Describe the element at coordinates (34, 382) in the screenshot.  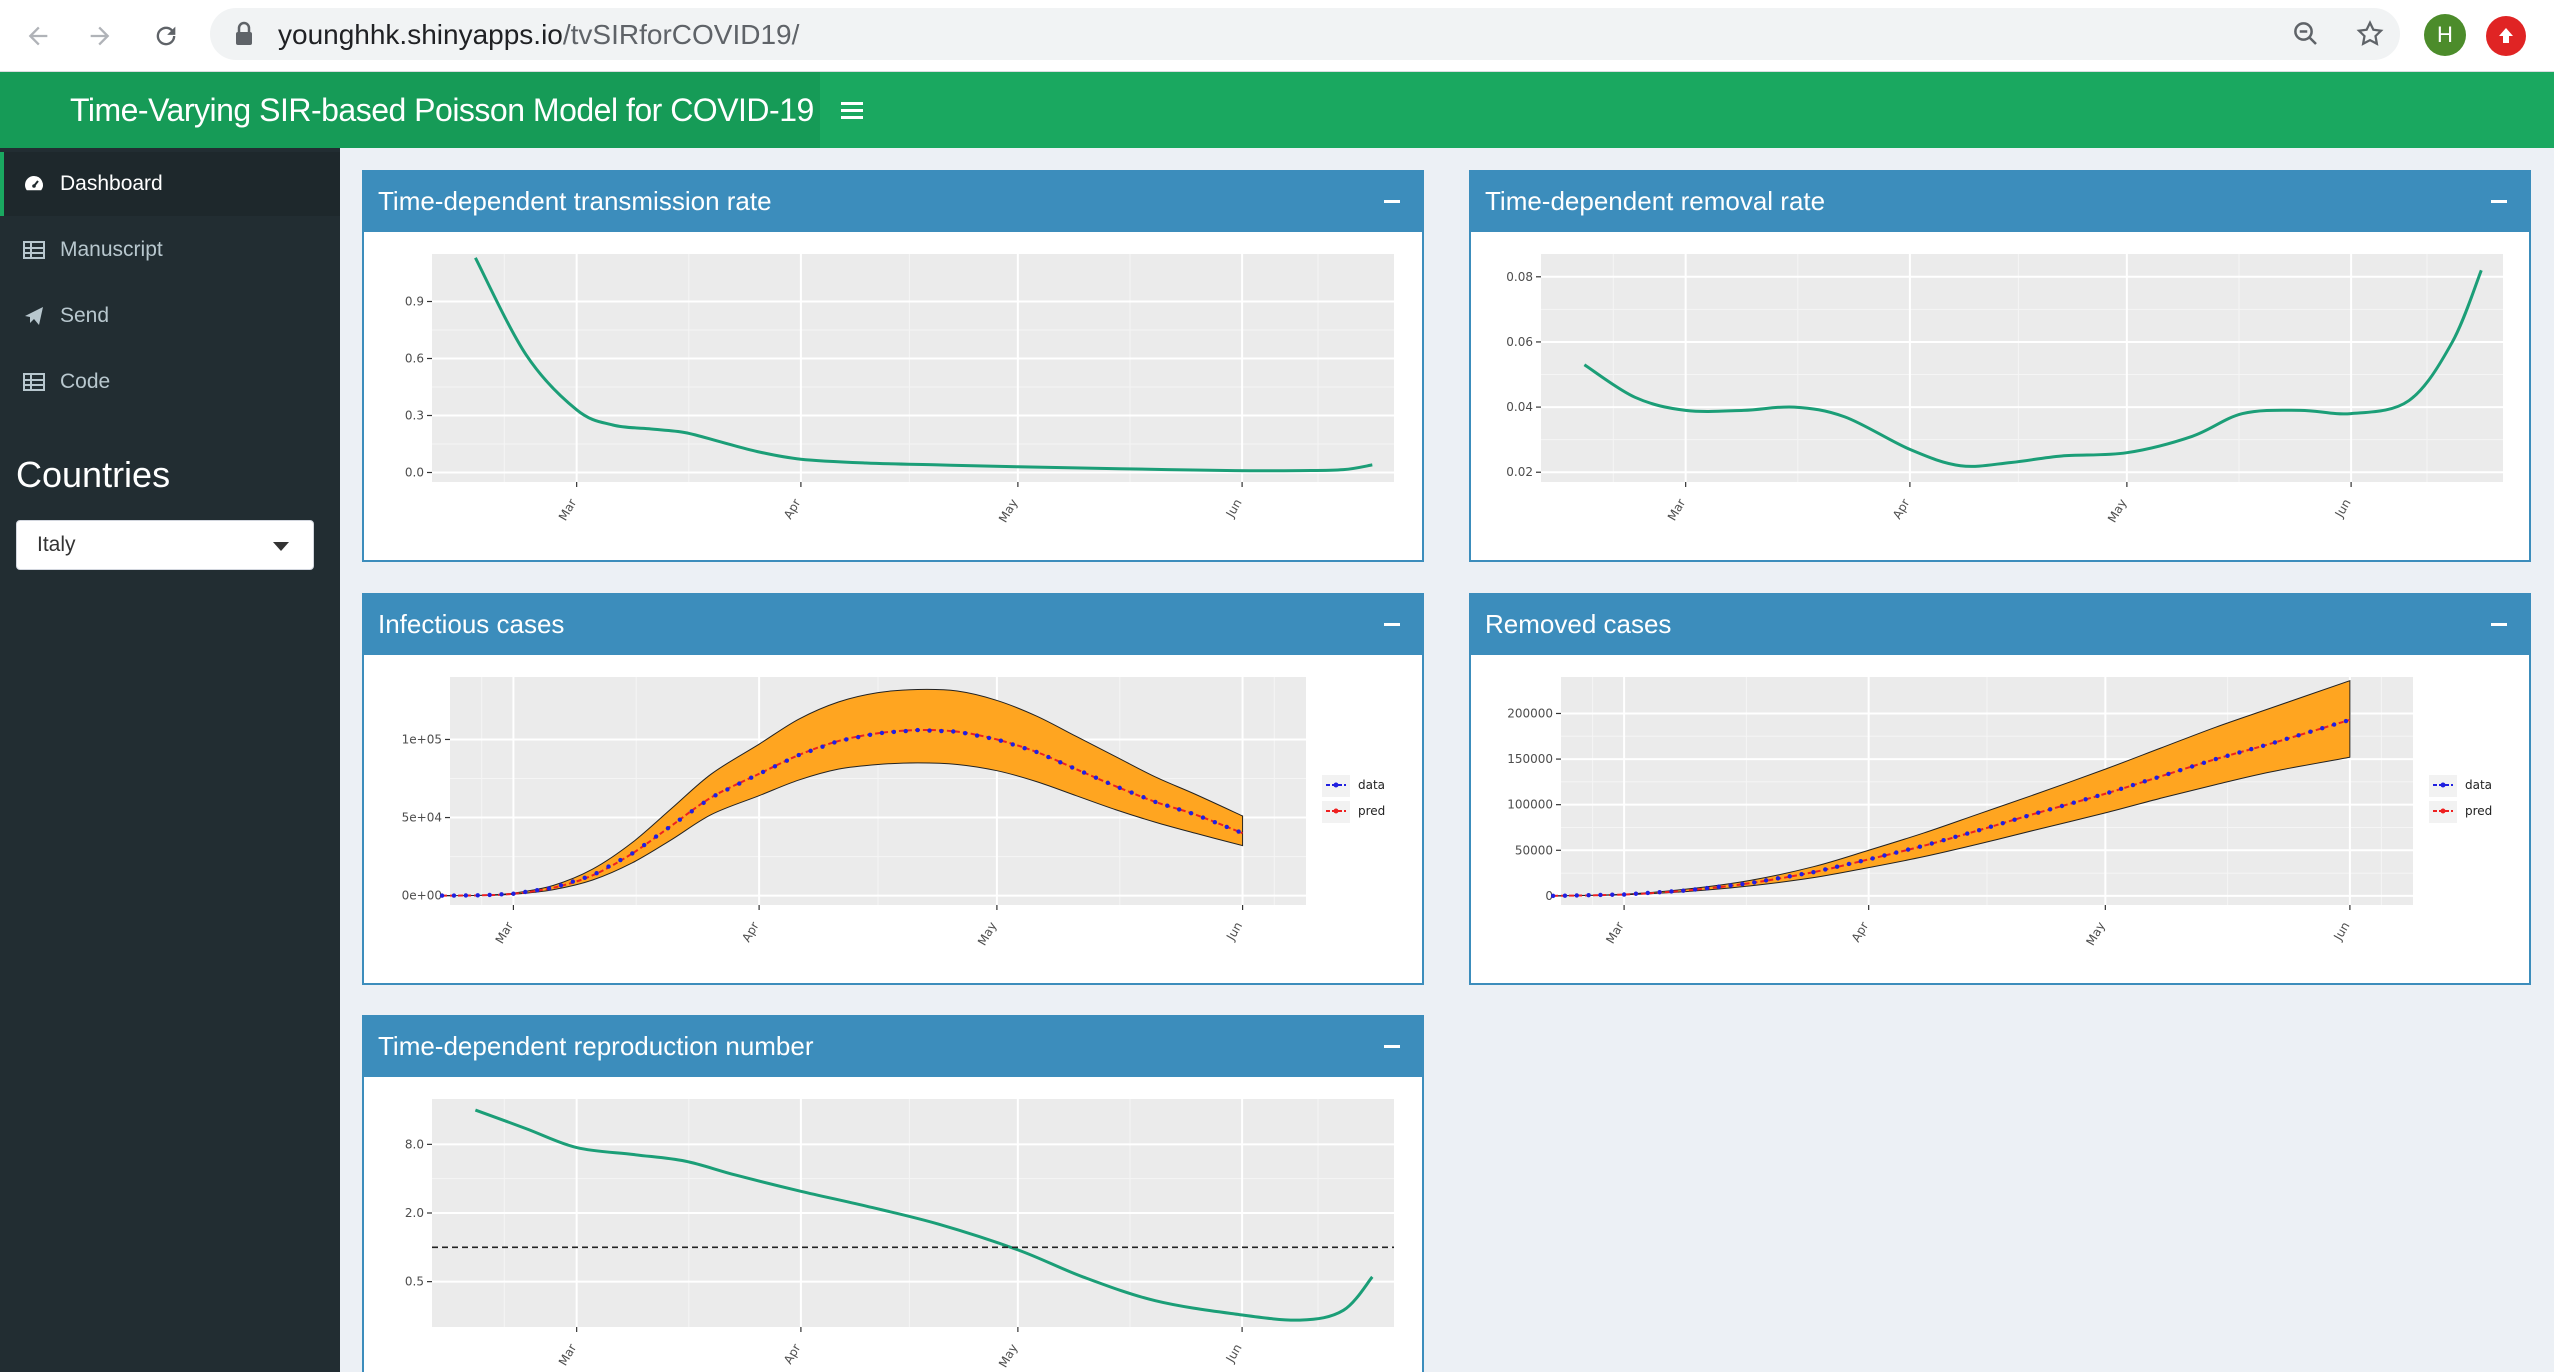
I see `table-icon` at that location.